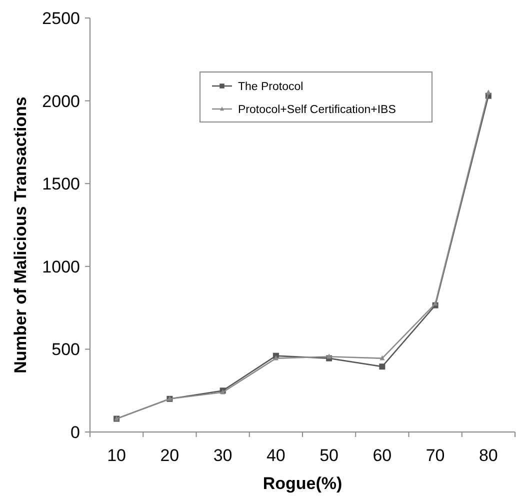 The width and height of the screenshot is (516, 496). I want to click on x-tick-label: 80, so click(488, 455).